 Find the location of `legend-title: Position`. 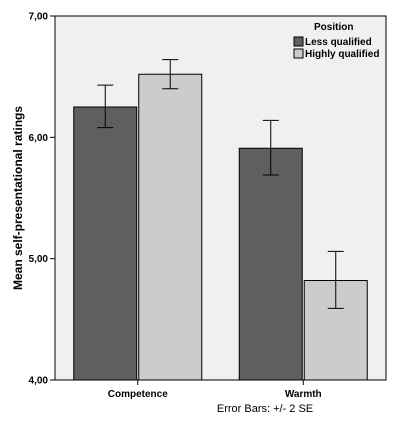

legend-title: Position is located at coordinates (333, 27).